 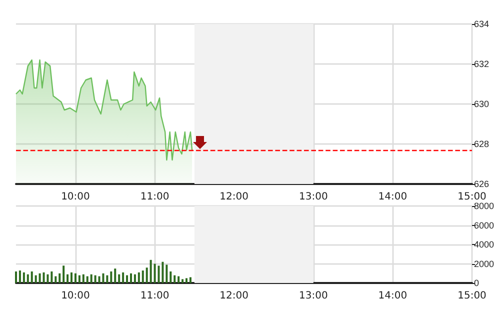 I want to click on y-tick-label: 630, so click(x=482, y=104).